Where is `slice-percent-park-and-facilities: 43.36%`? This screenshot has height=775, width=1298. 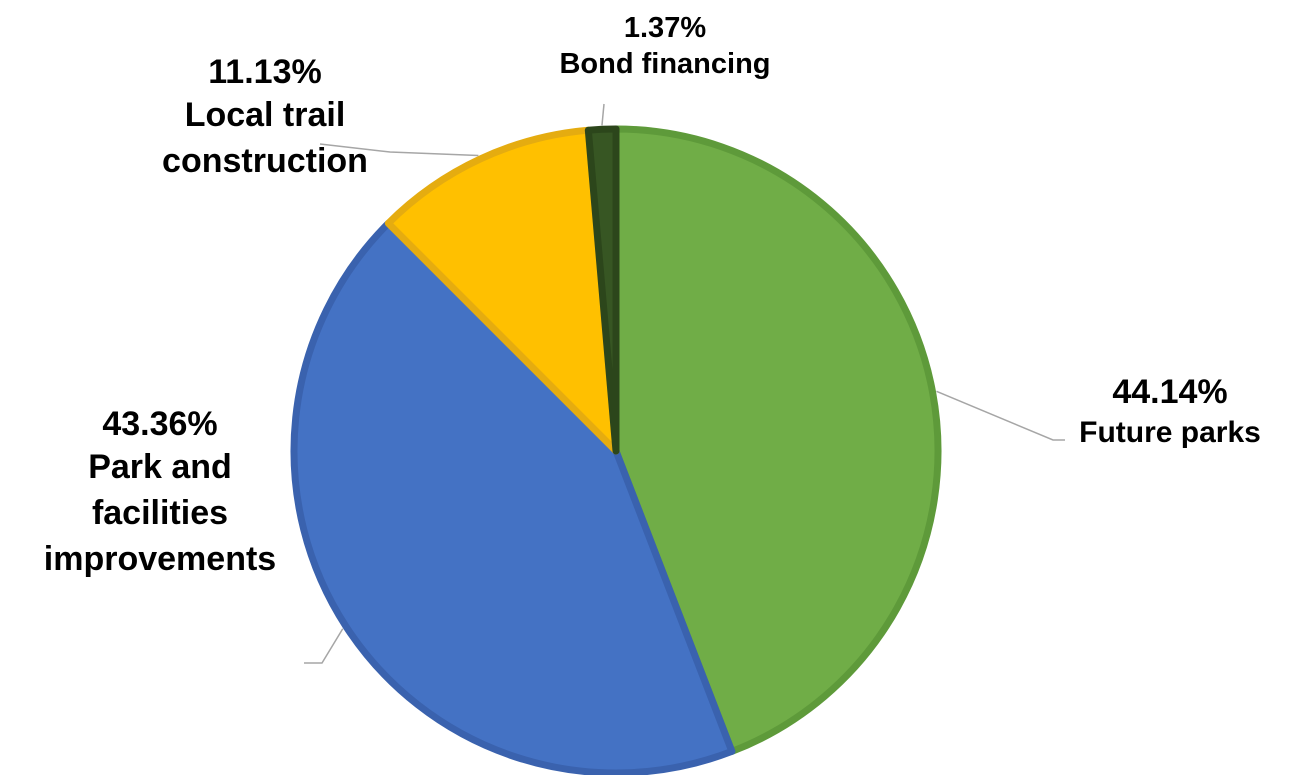
slice-percent-park-and-facilities: 43.36% is located at coordinates (160, 424).